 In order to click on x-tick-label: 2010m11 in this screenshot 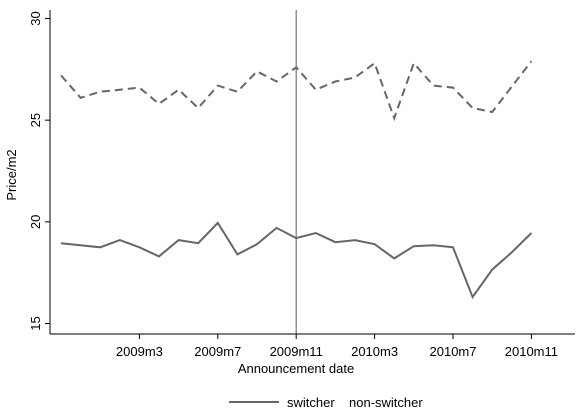, I will do `click(531, 351)`.